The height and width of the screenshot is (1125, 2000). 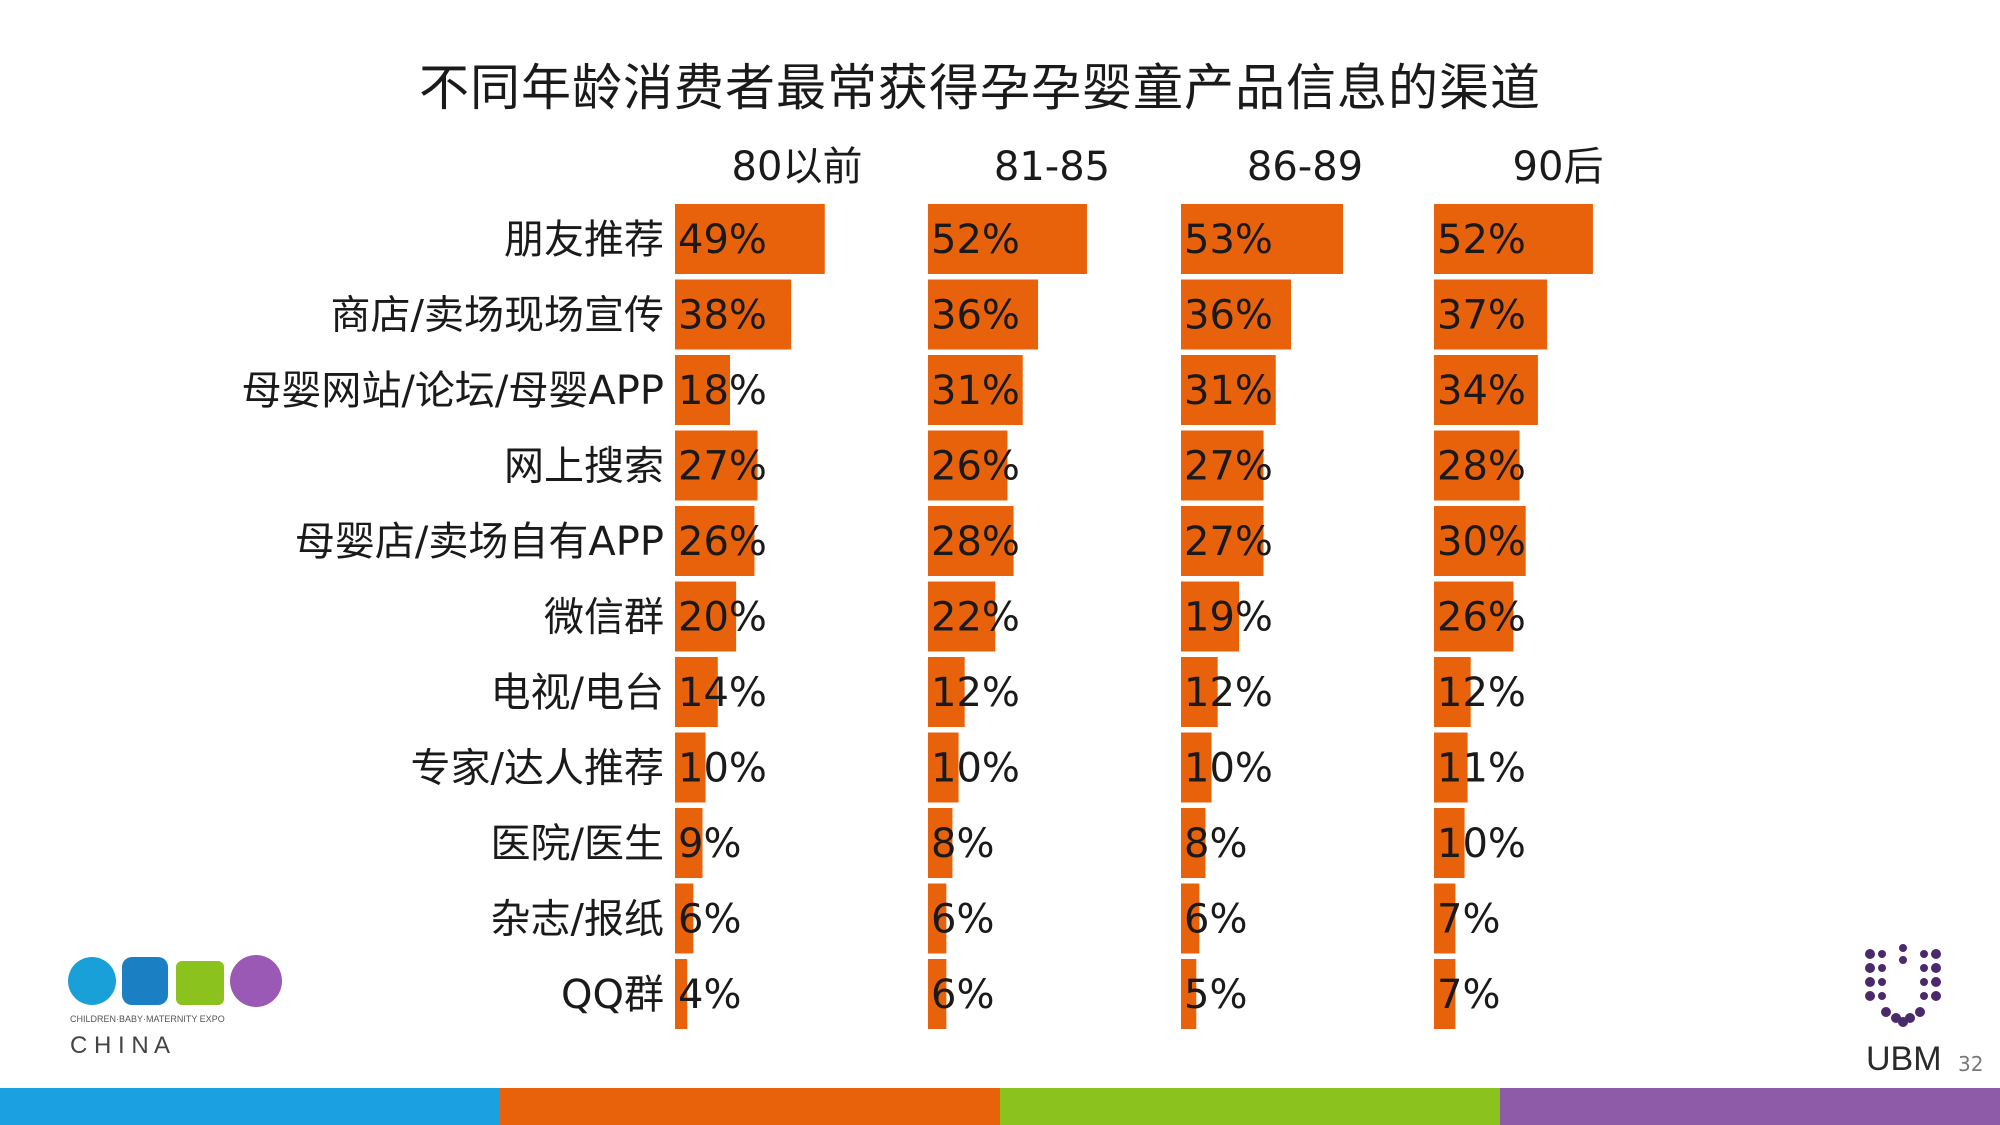 What do you see at coordinates (1481, 769) in the screenshot?
I see `data-label: 11%` at bounding box center [1481, 769].